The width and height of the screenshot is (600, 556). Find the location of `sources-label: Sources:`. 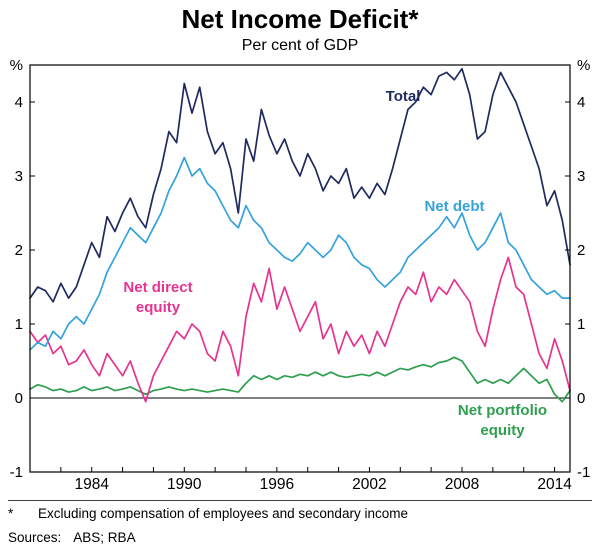

sources-label: Sources: is located at coordinates (35, 537).